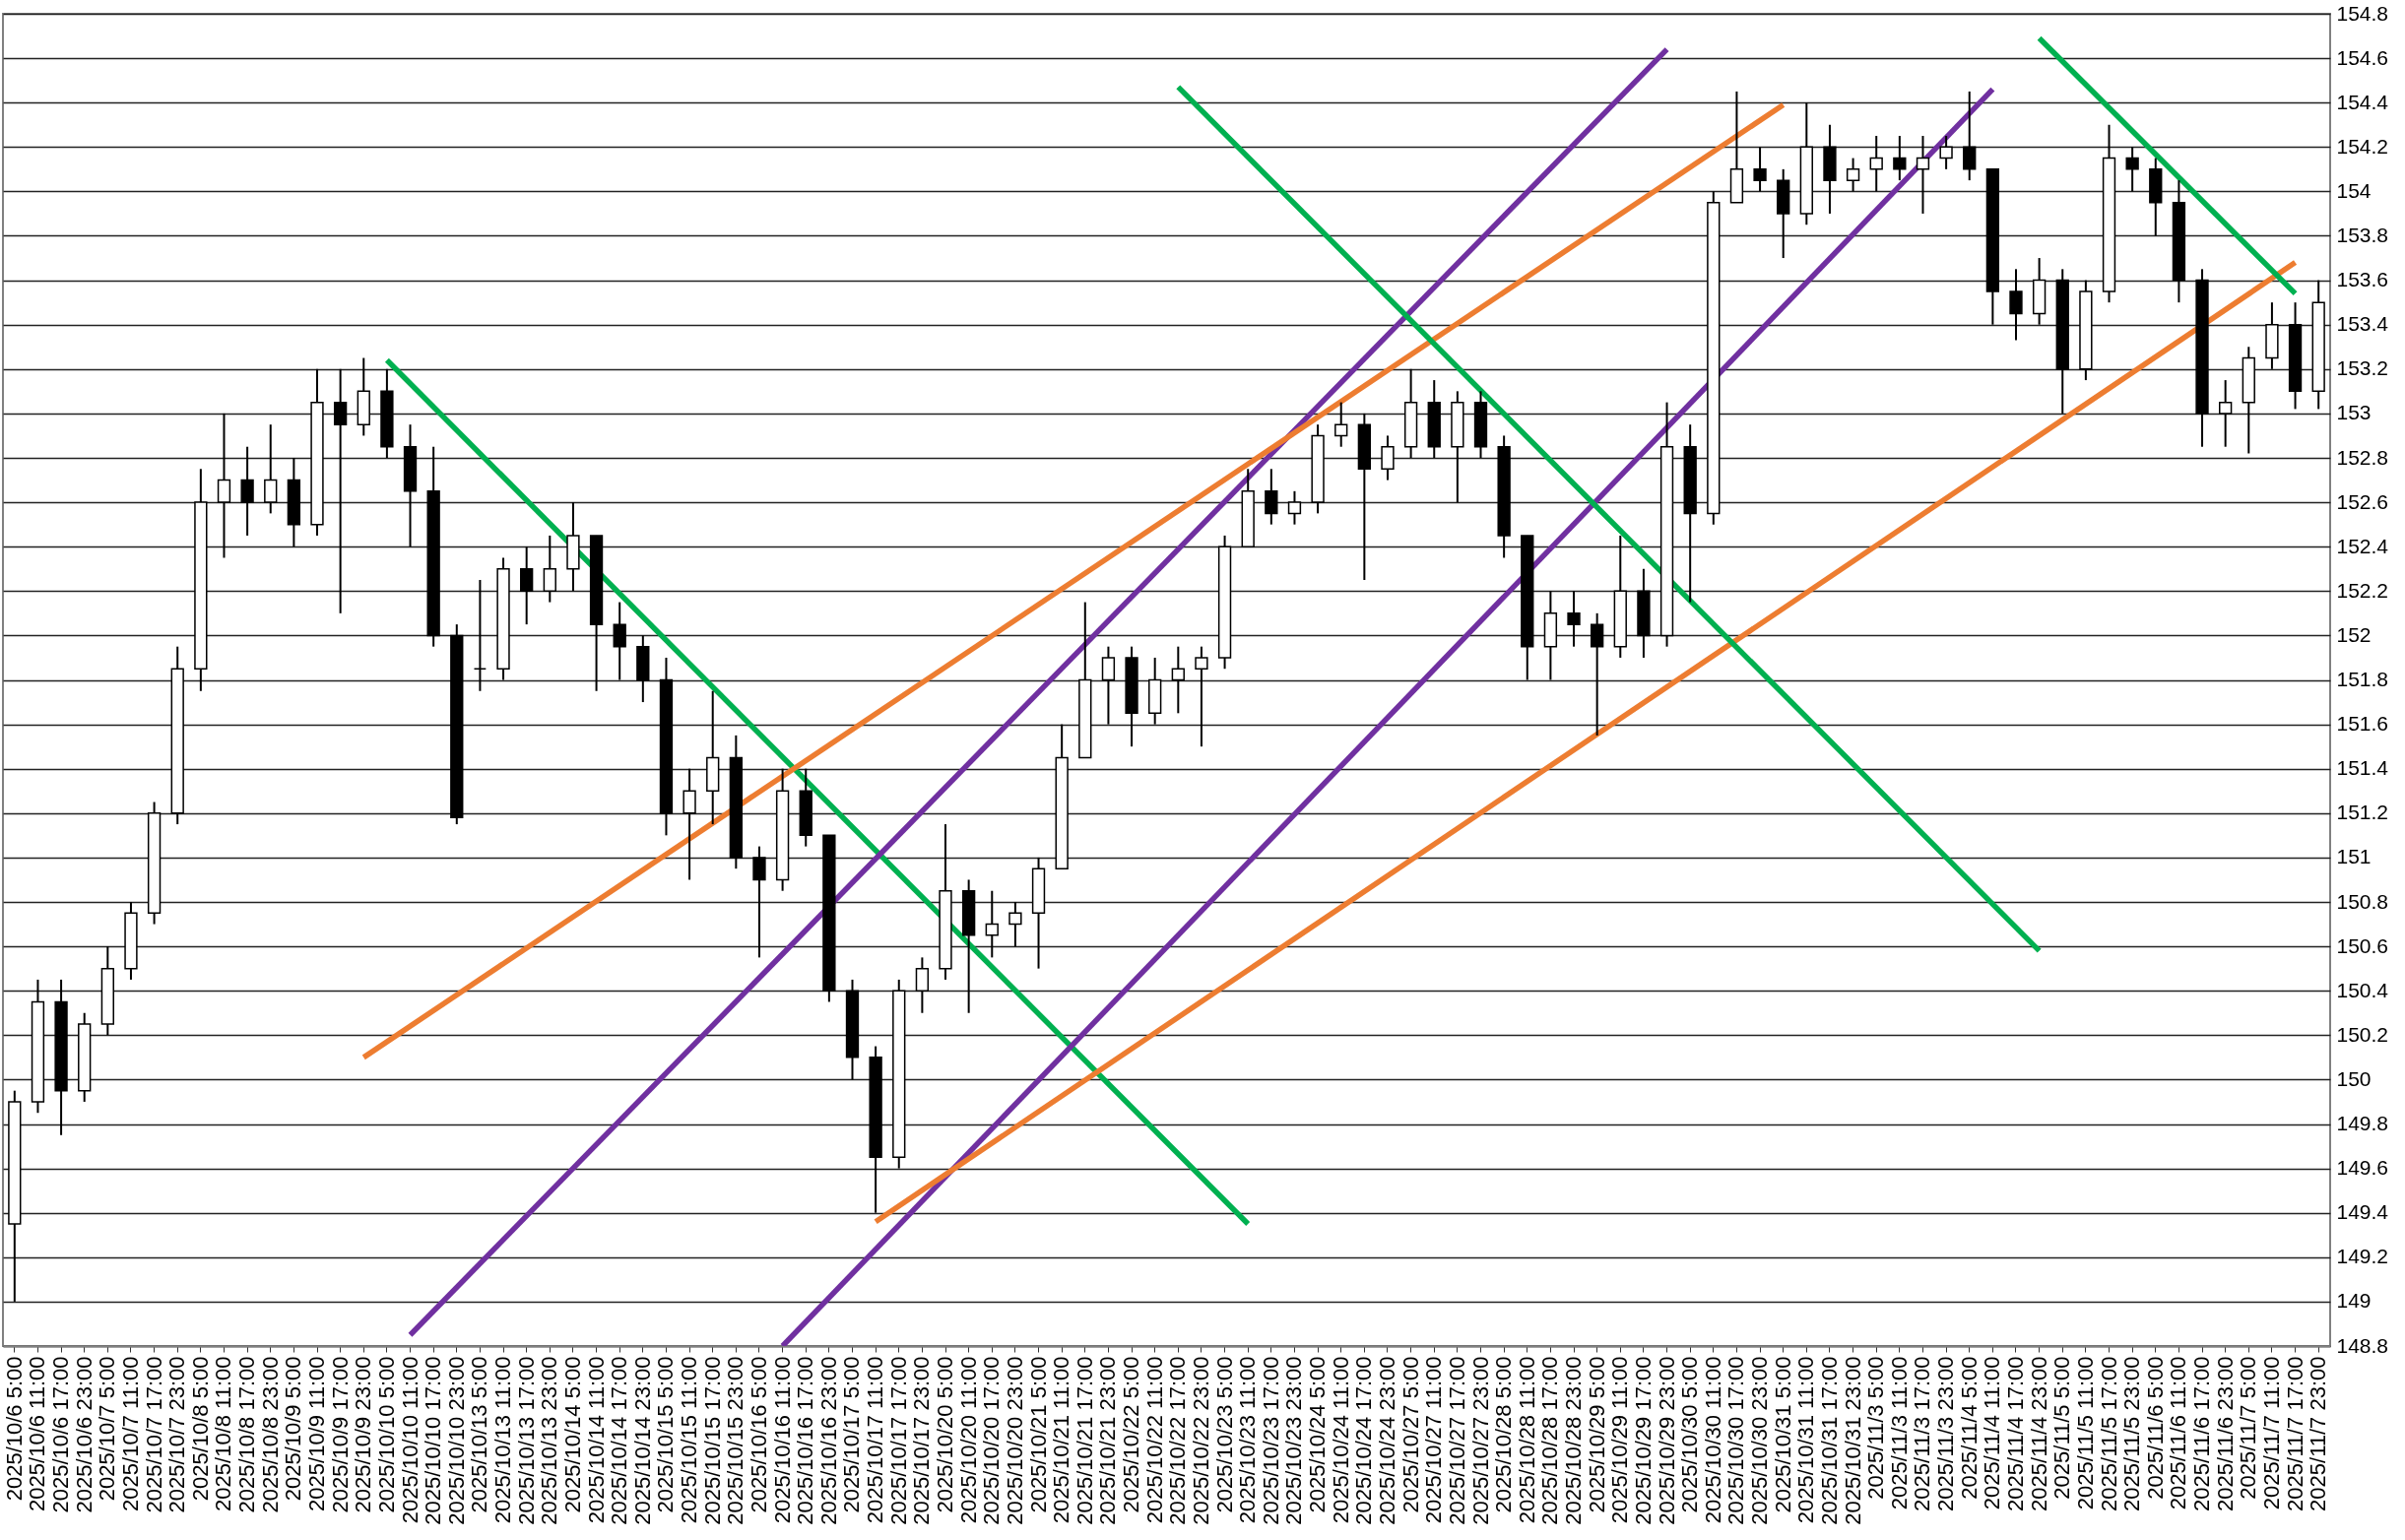 The width and height of the screenshot is (2405, 1540). I want to click on x-tick-label: 2025/11/3 17:00, so click(1922, 1433).